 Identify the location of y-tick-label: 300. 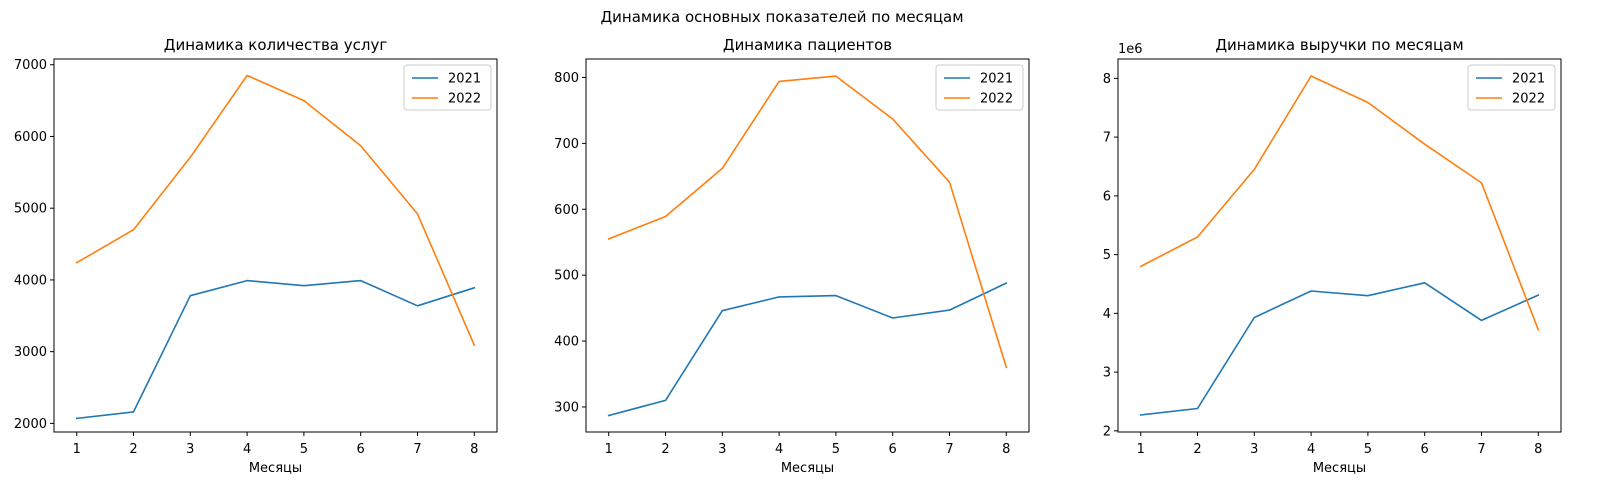
(566, 407).